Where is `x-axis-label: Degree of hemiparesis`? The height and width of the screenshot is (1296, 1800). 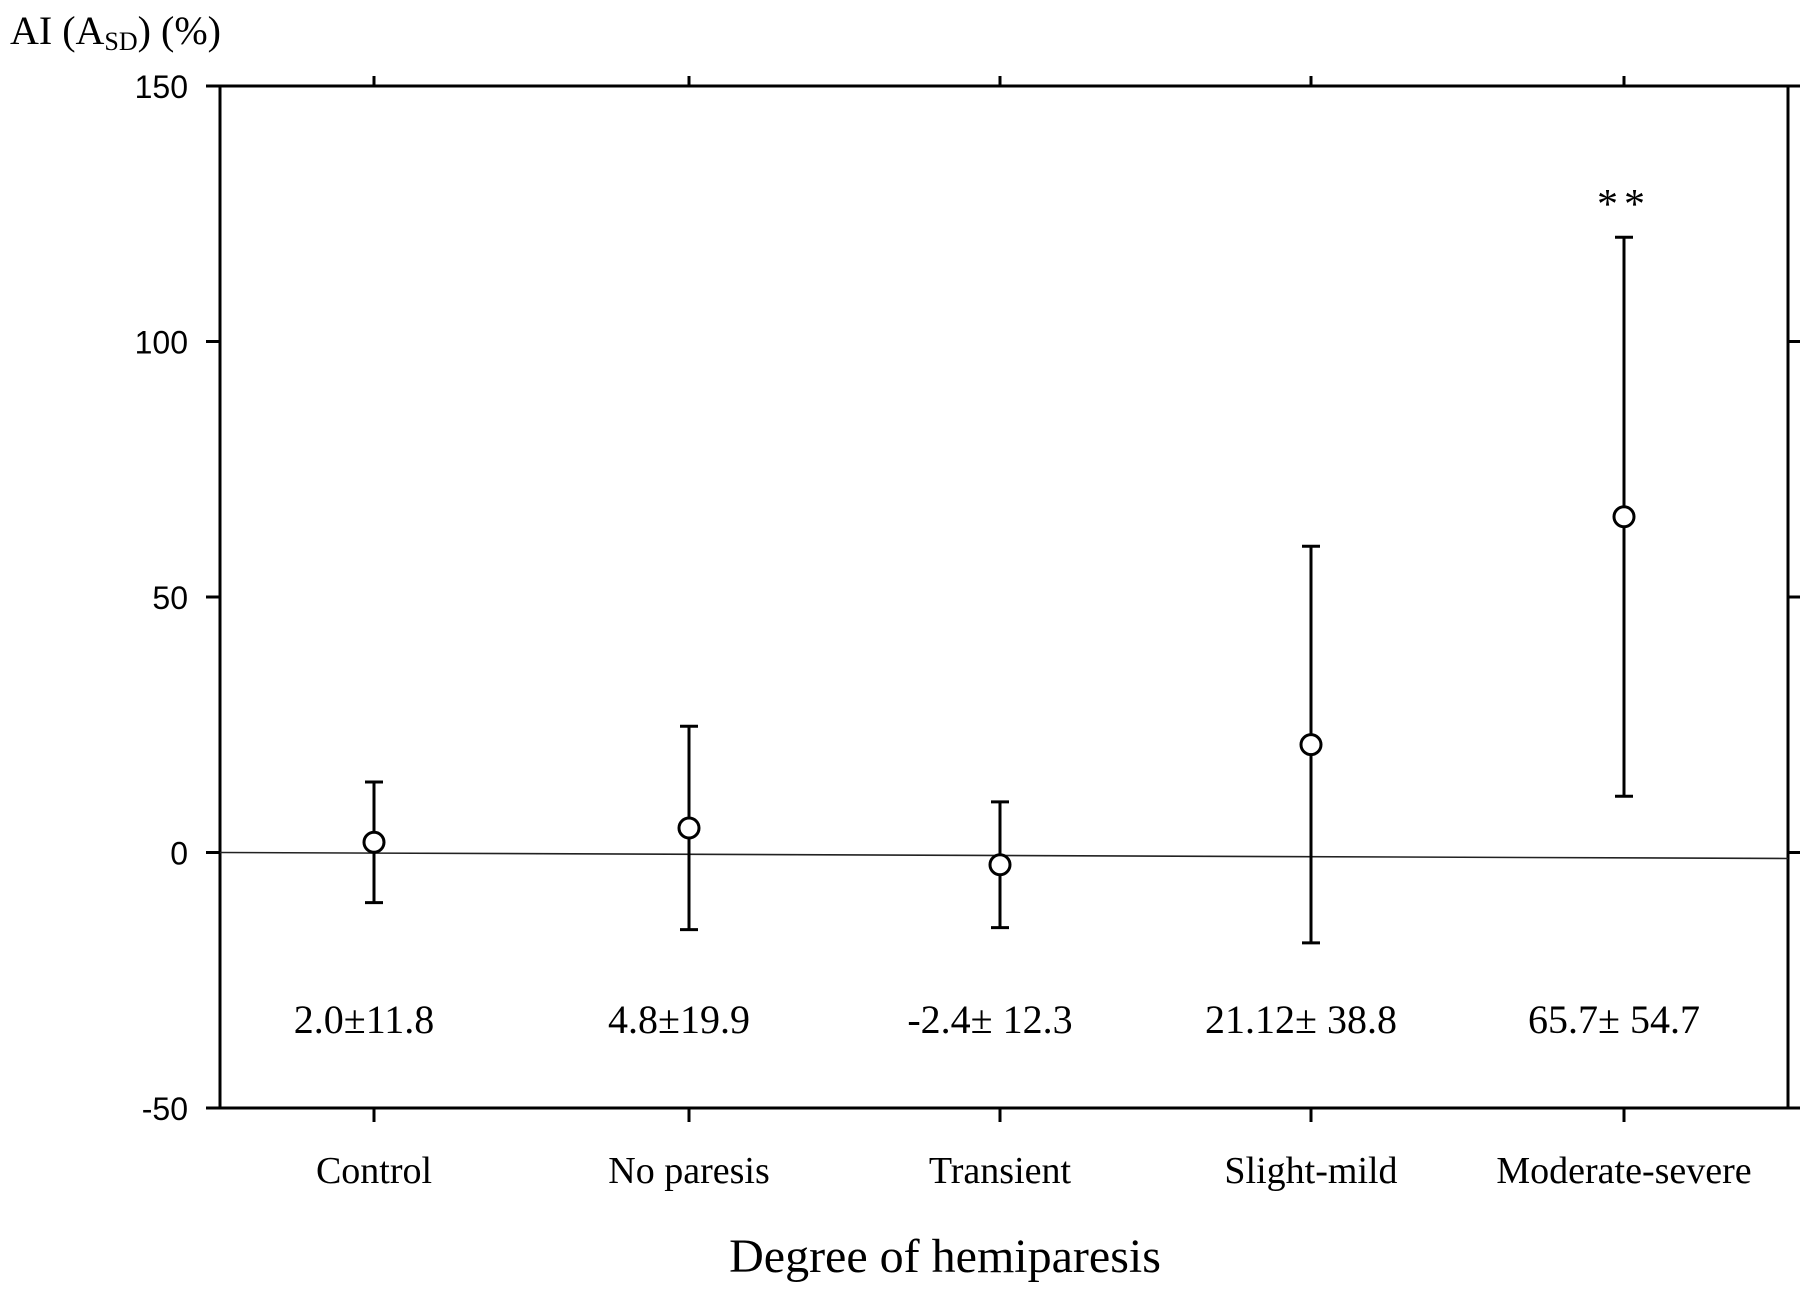
x-axis-label: Degree of hemiparesis is located at coordinates (945, 1256).